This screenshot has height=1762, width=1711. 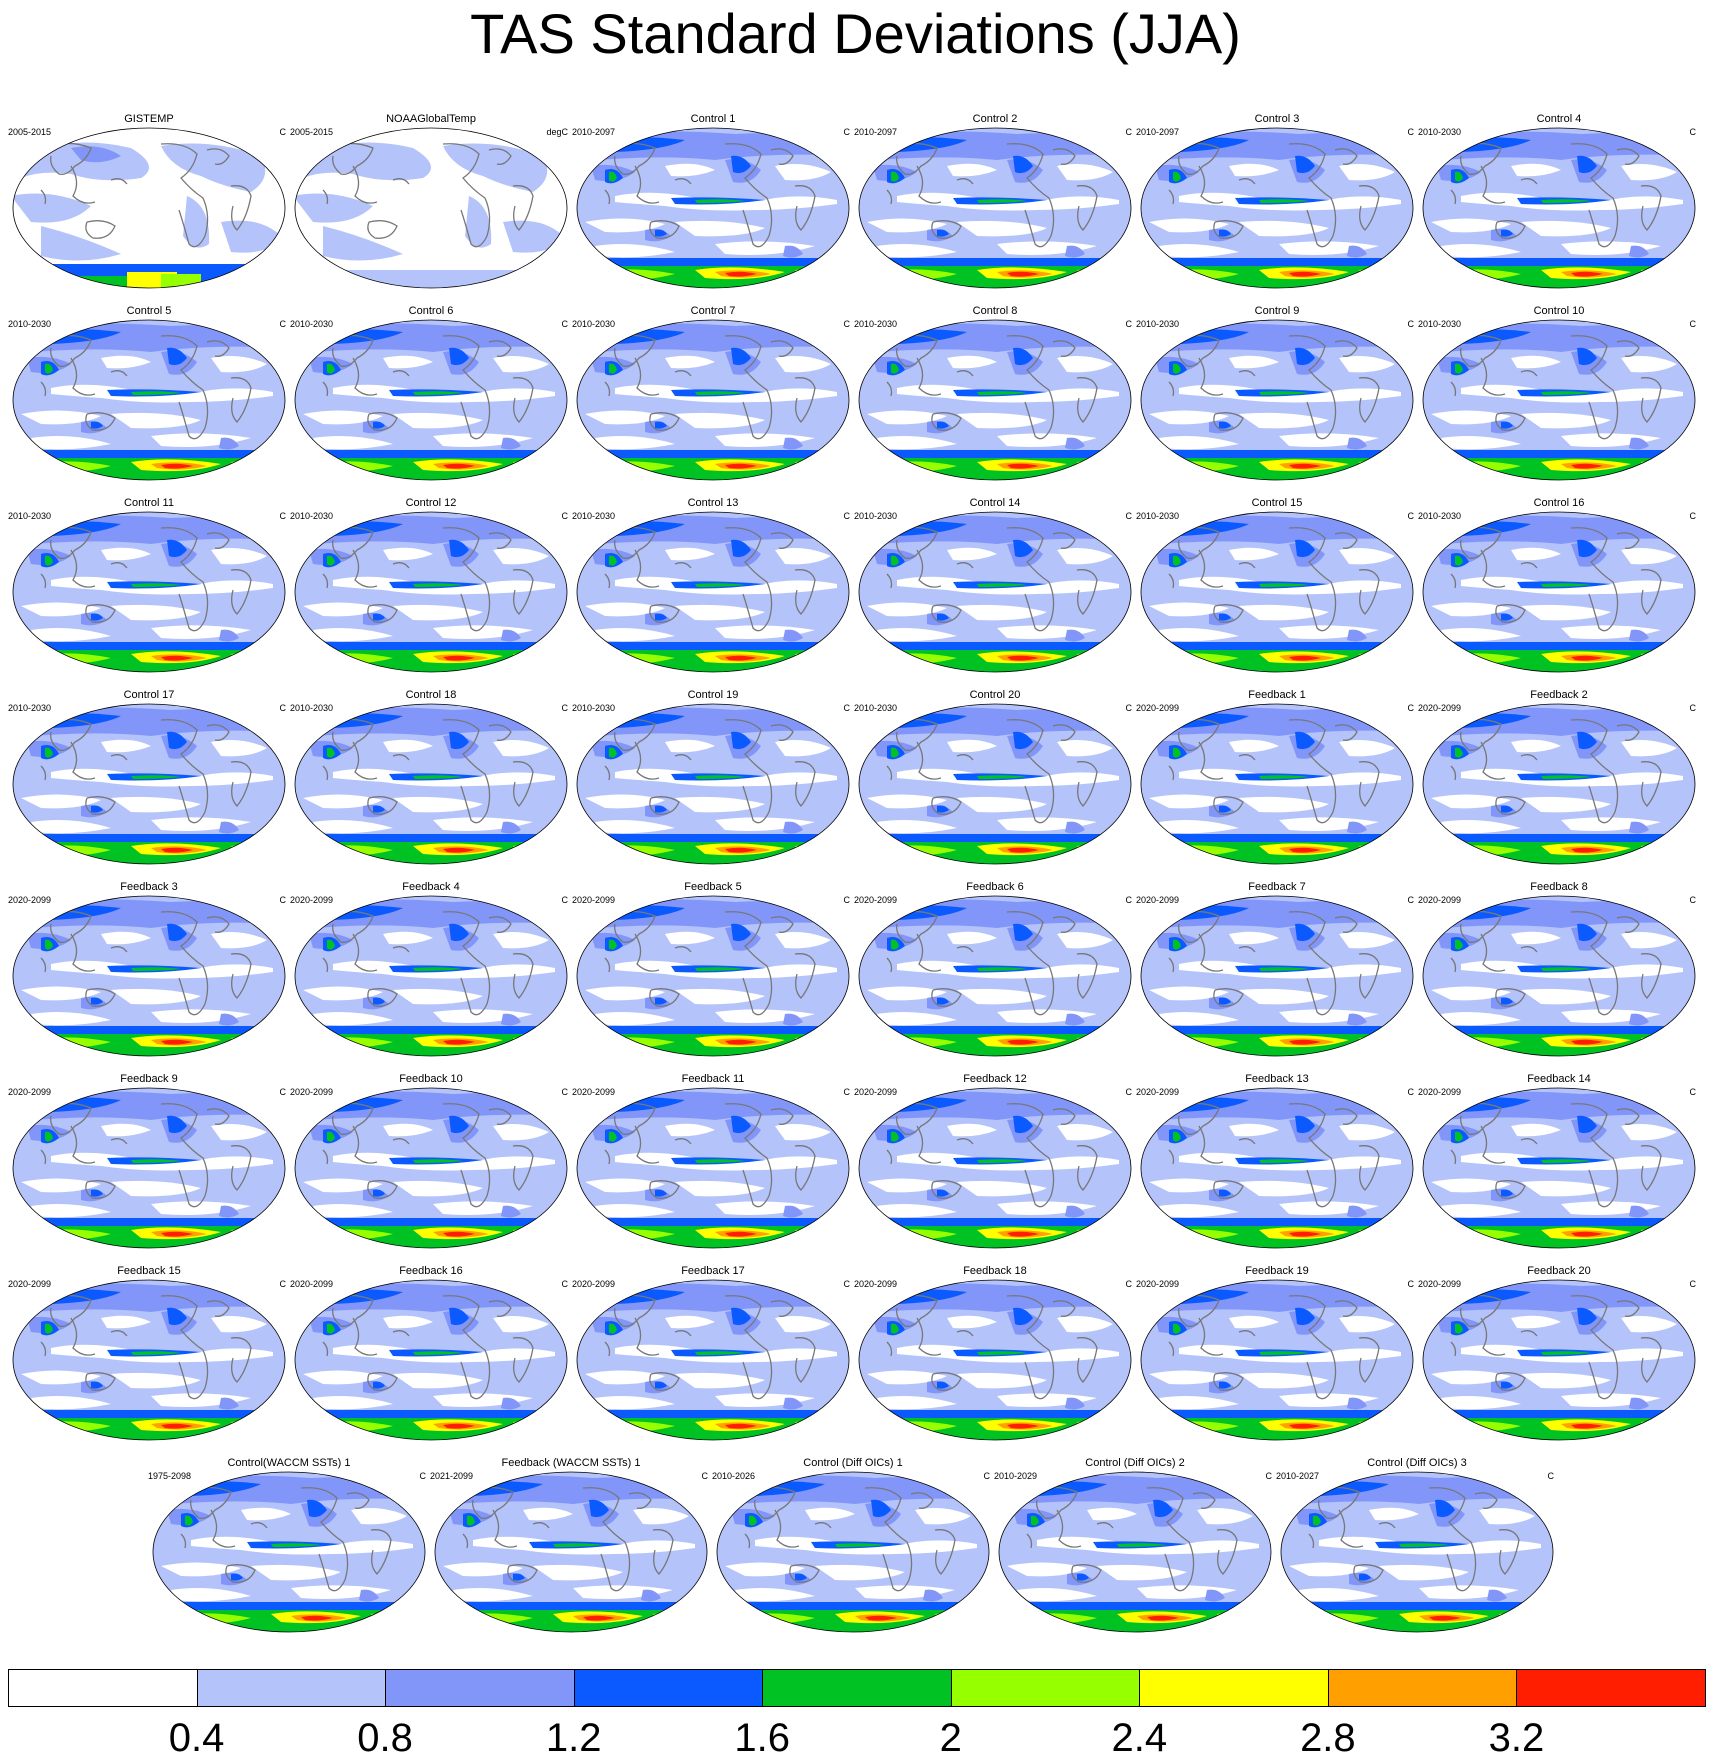 What do you see at coordinates (312, 132) in the screenshot?
I see `panel-period: 2005-2015` at bounding box center [312, 132].